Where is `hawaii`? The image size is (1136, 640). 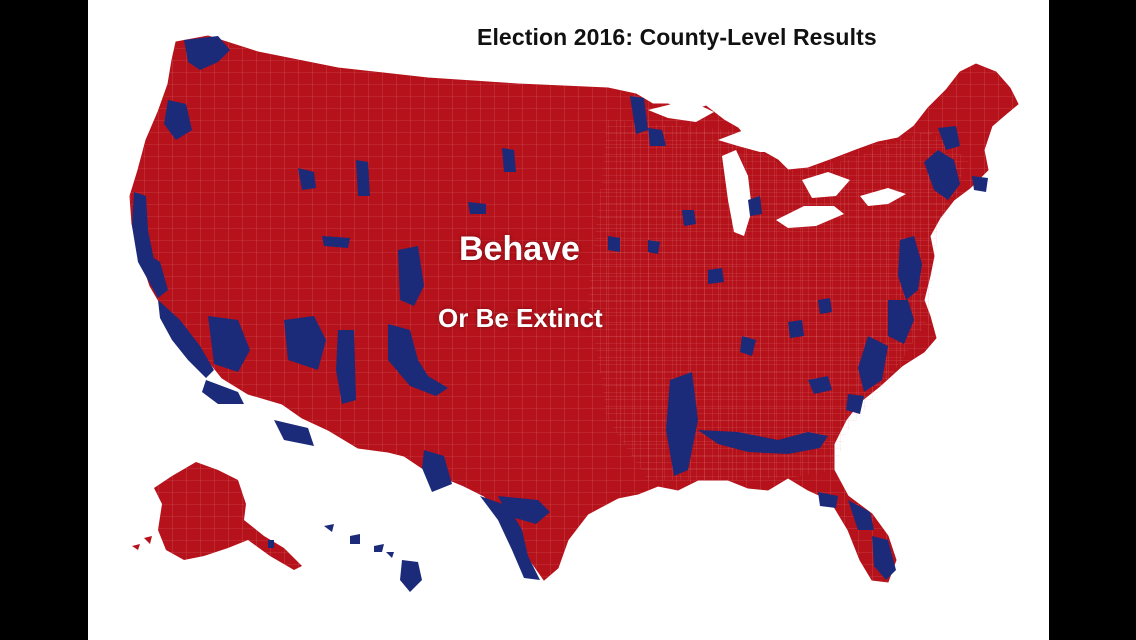
hawaii is located at coordinates (373, 558).